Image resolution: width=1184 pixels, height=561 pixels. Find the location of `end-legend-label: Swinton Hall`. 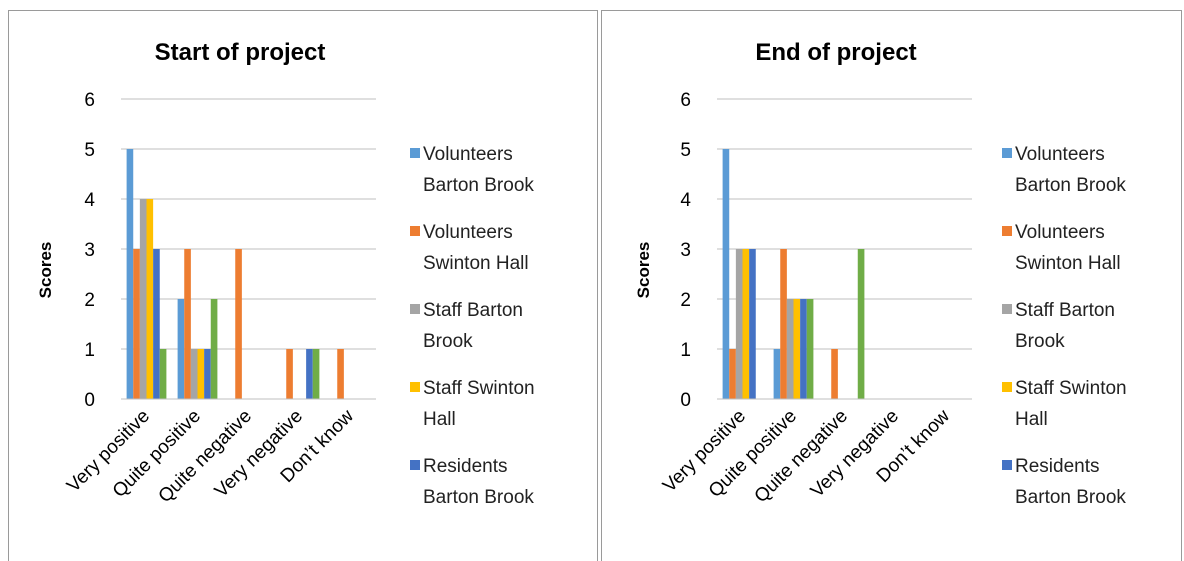

end-legend-label: Swinton Hall is located at coordinates (1068, 263).